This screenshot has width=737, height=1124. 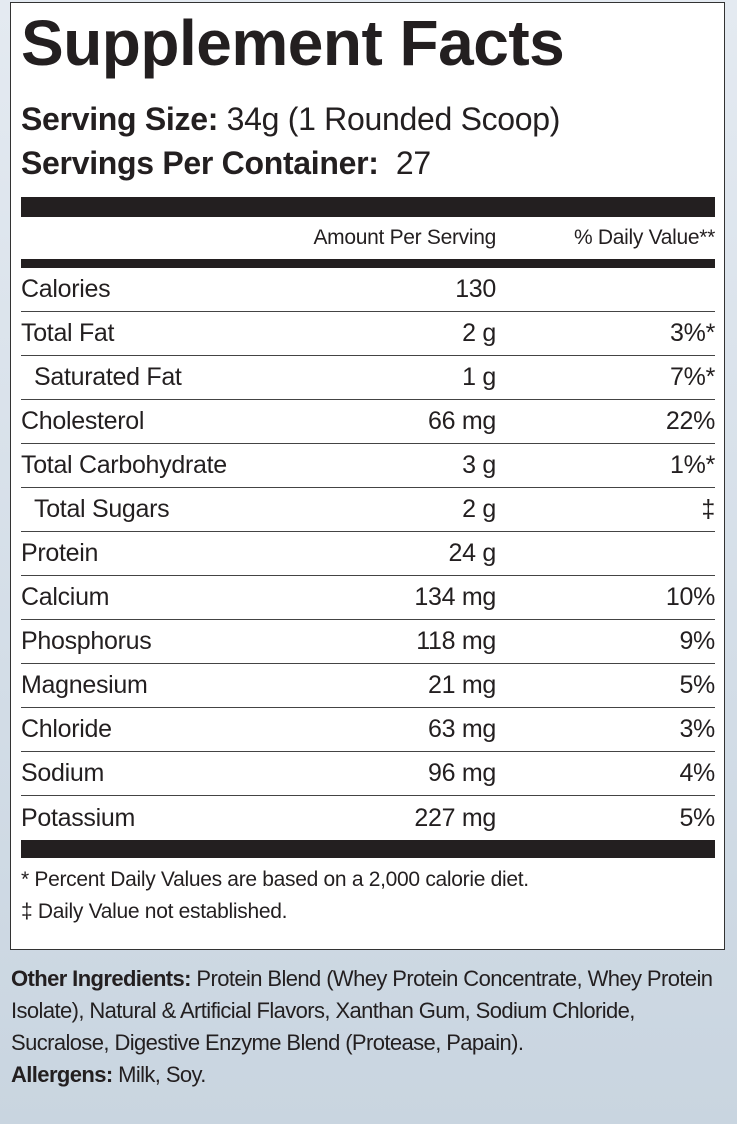 What do you see at coordinates (65, 597) in the screenshot?
I see `nutrient-name: Calcium` at bounding box center [65, 597].